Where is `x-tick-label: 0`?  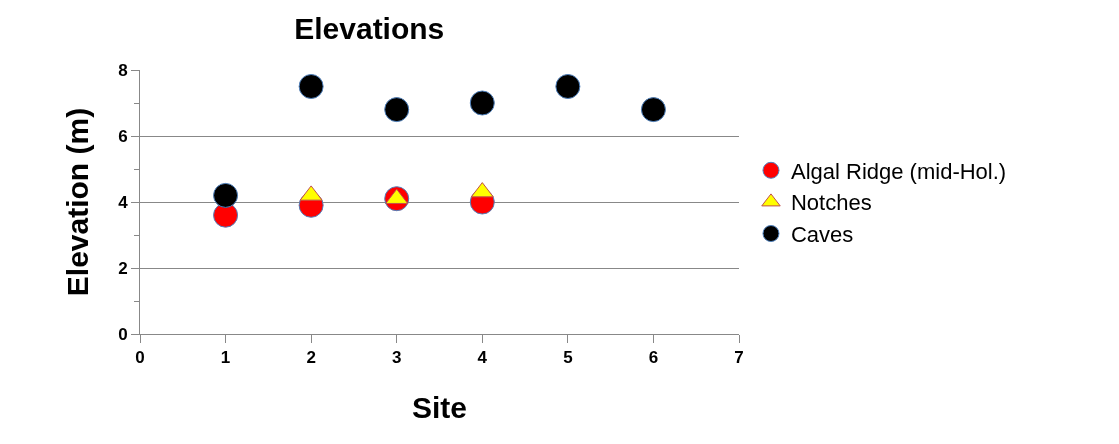 x-tick-label: 0 is located at coordinates (140, 358).